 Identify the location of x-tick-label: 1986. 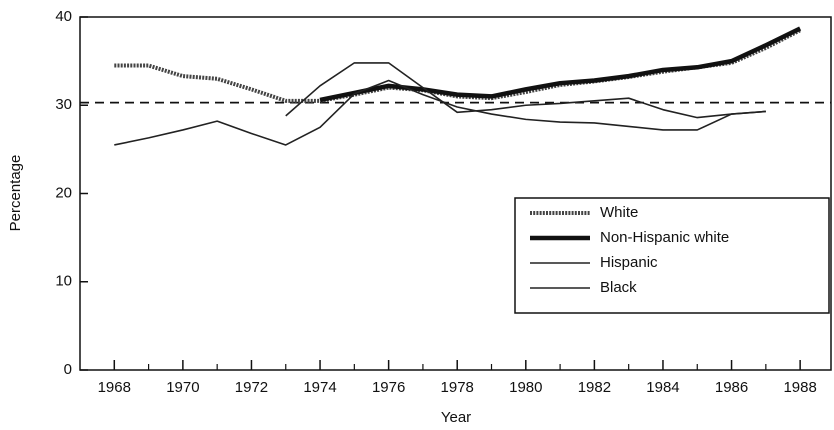
(731, 387).